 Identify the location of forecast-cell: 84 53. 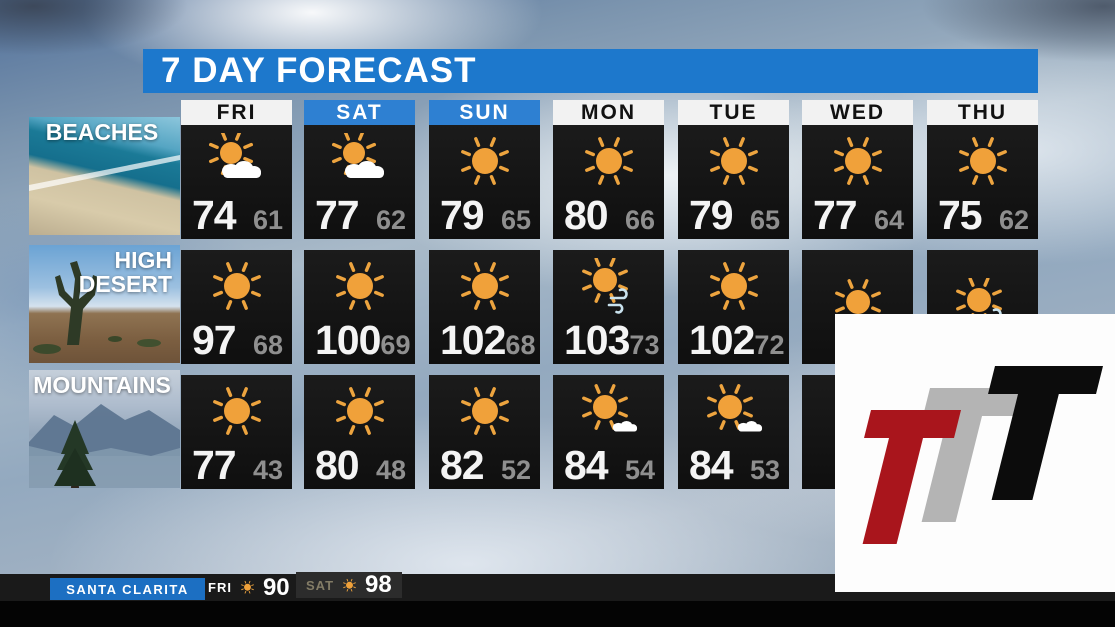
(733, 432).